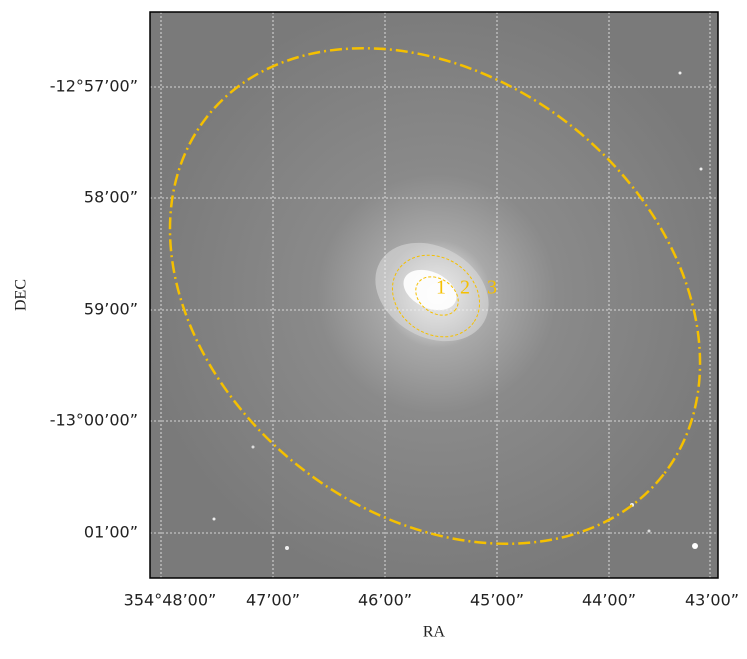 This screenshot has width=747, height=659. I want to click on x-tick-label: 46’00”, so click(385, 600).